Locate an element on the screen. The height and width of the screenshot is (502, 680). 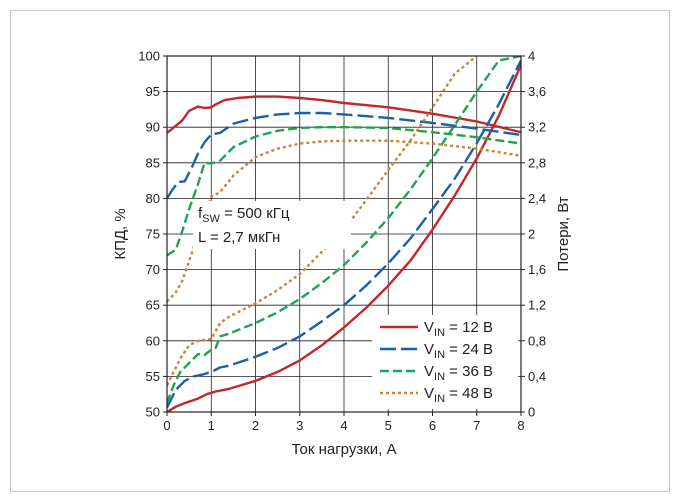
annotation: fSW = 500 кГц L = 2,7 мкГн is located at coordinates (272, 225).